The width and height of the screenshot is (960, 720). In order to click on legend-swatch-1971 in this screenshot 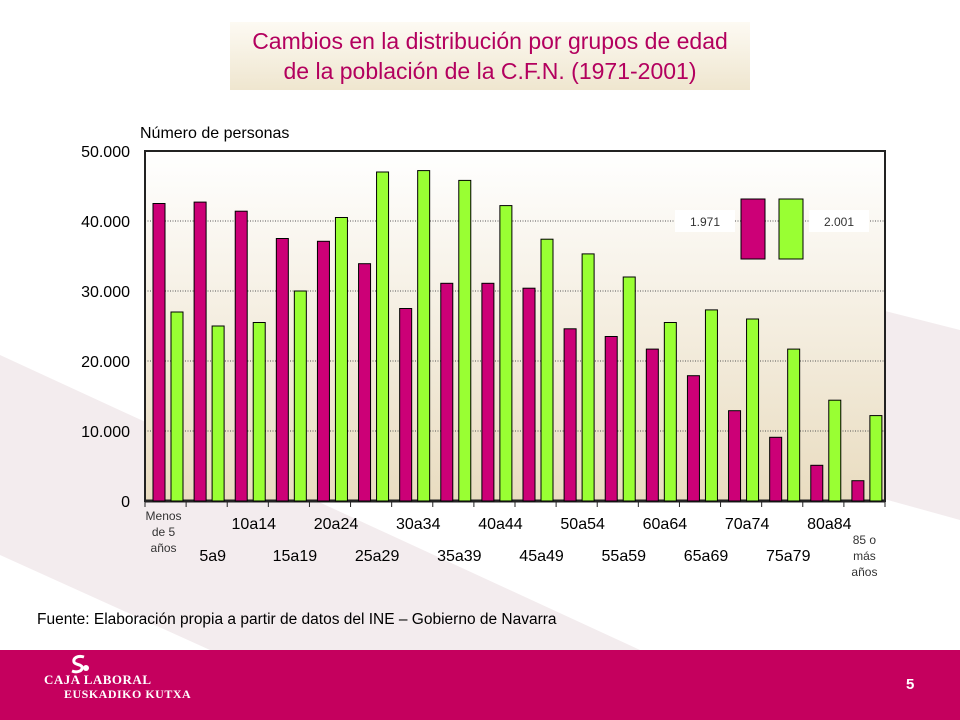, I will do `click(753, 229)`.